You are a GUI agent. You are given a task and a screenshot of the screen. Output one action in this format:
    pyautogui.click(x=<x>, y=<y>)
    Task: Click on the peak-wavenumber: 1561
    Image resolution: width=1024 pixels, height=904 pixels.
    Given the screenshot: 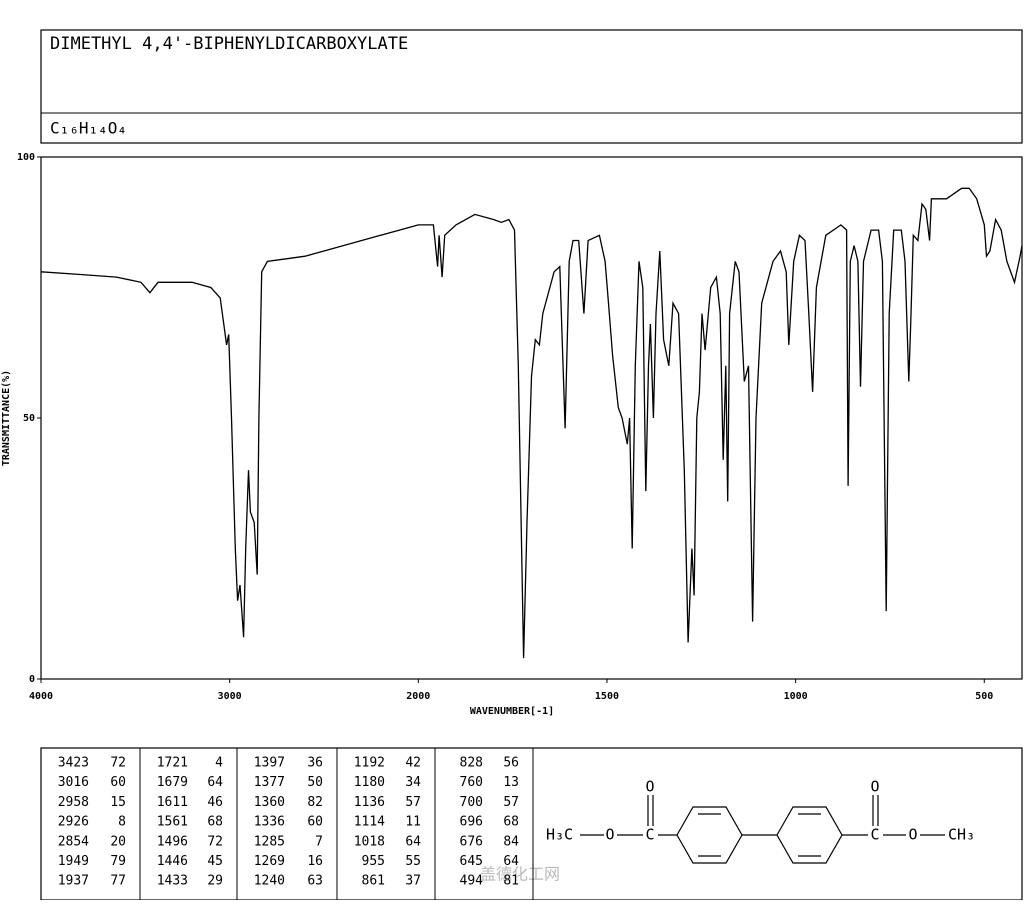 What is the action you would take?
    pyautogui.click(x=172, y=822)
    